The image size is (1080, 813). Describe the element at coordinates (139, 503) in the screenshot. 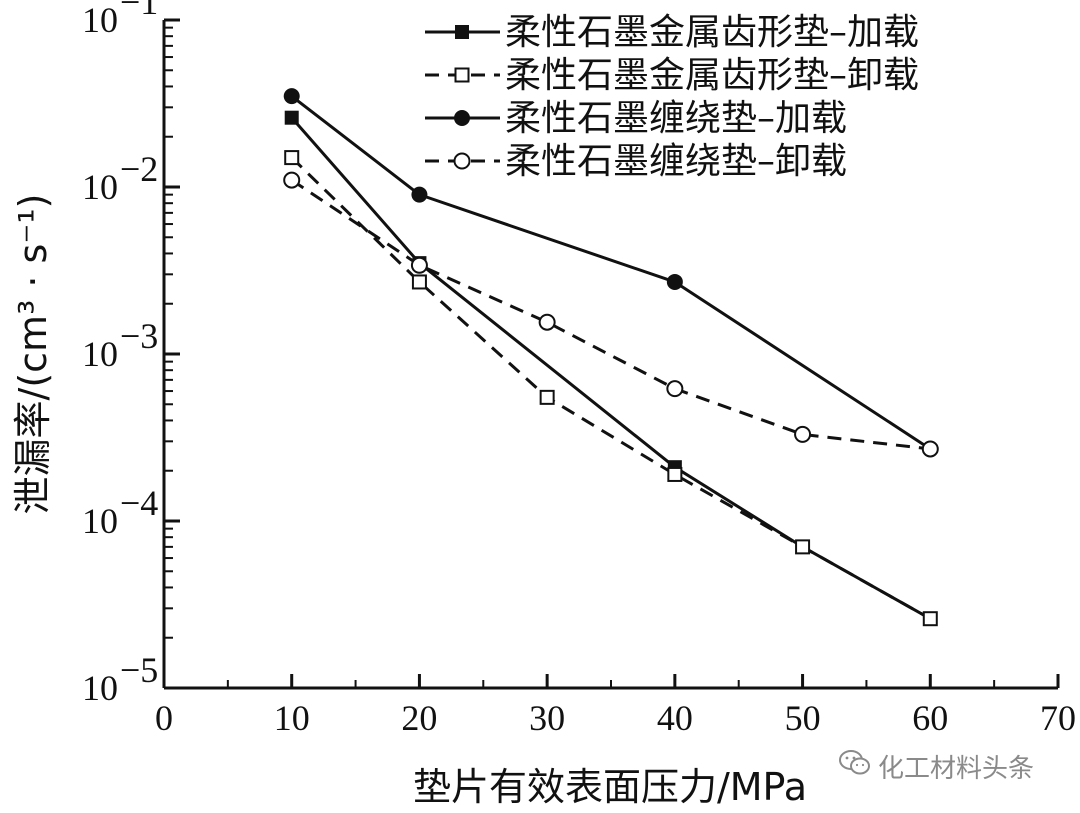

I see `y-tick-exponent: −4` at that location.